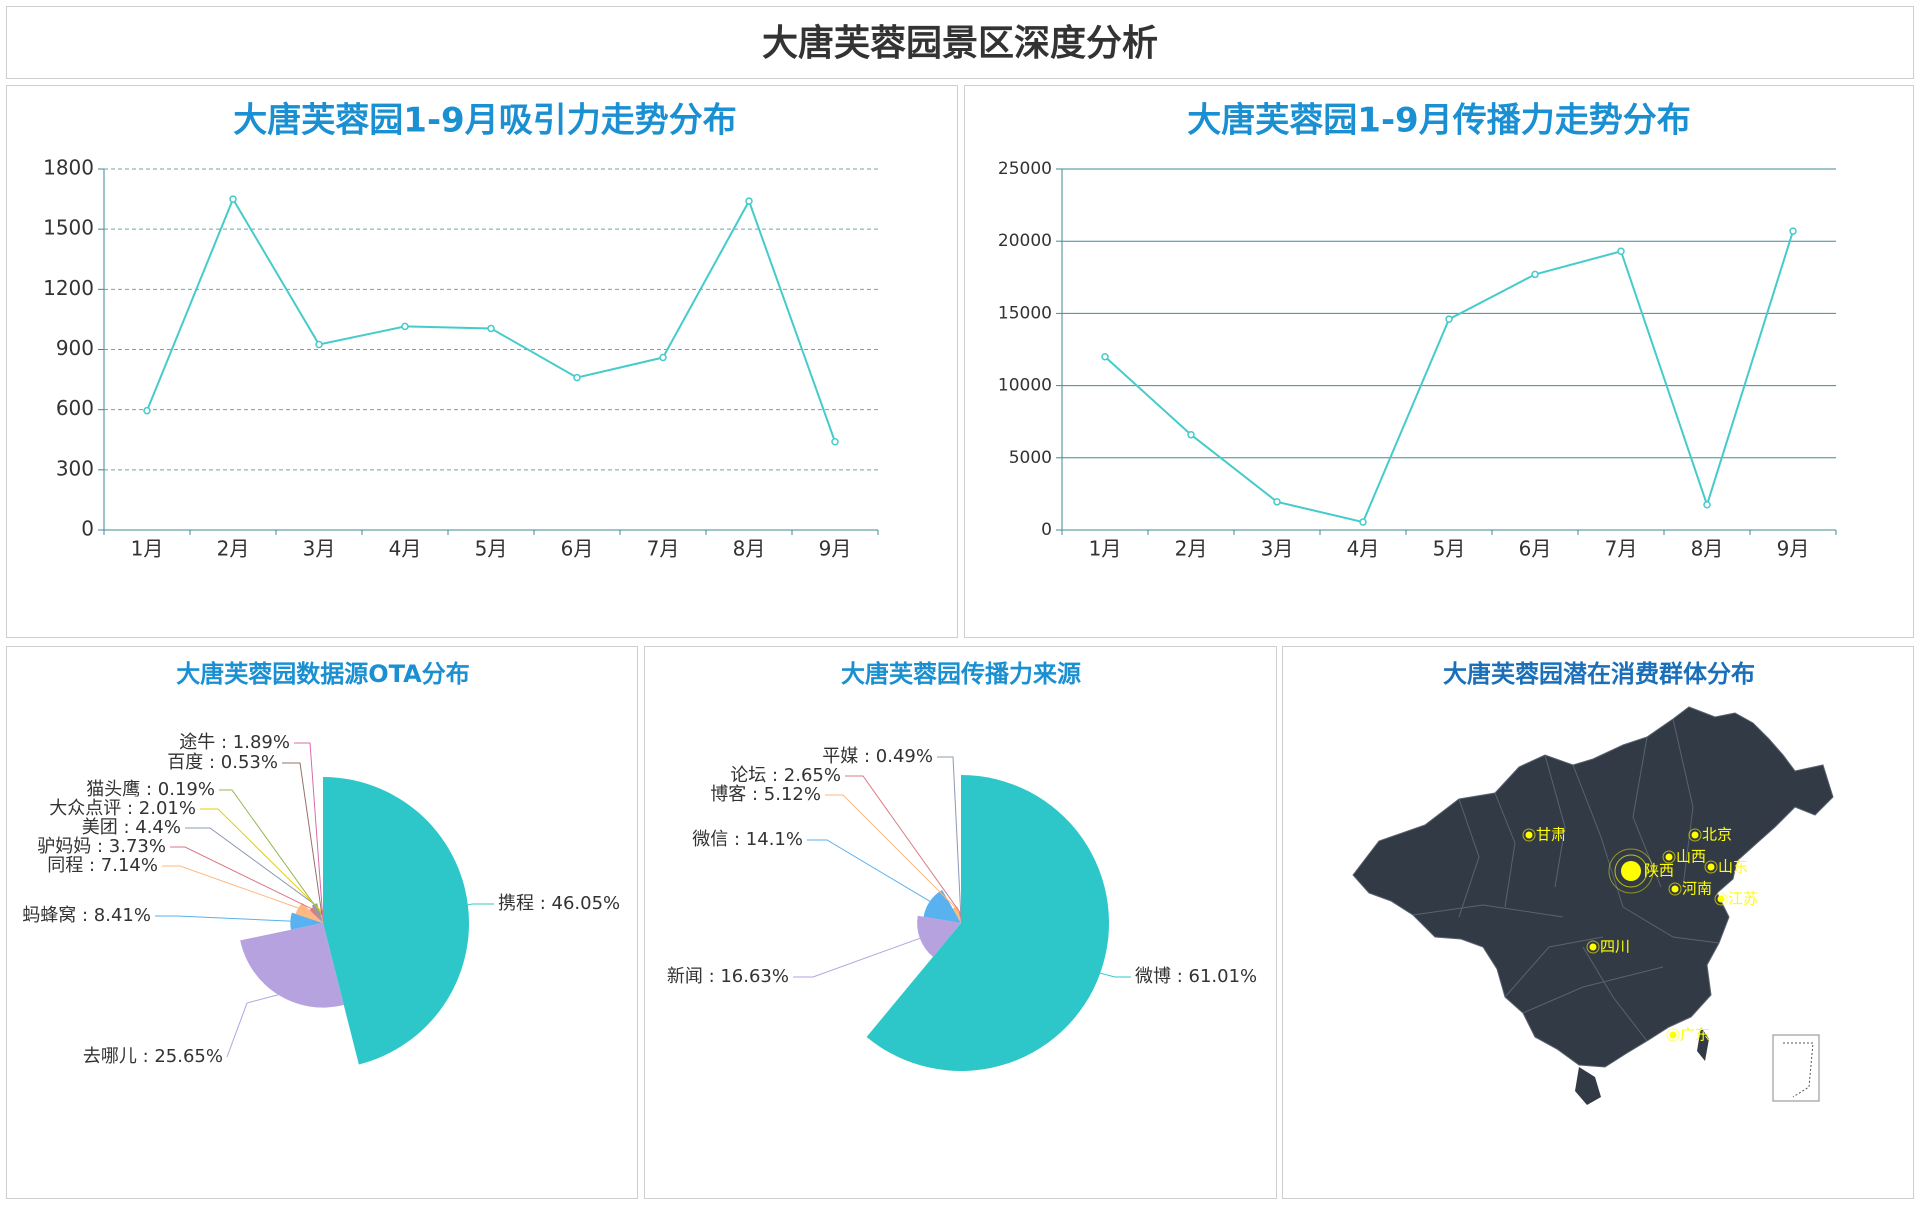 The height and width of the screenshot is (1205, 1920). What do you see at coordinates (86, 915) in the screenshot?
I see `slice-label: 蚂蜂窝 : 8.41%` at bounding box center [86, 915].